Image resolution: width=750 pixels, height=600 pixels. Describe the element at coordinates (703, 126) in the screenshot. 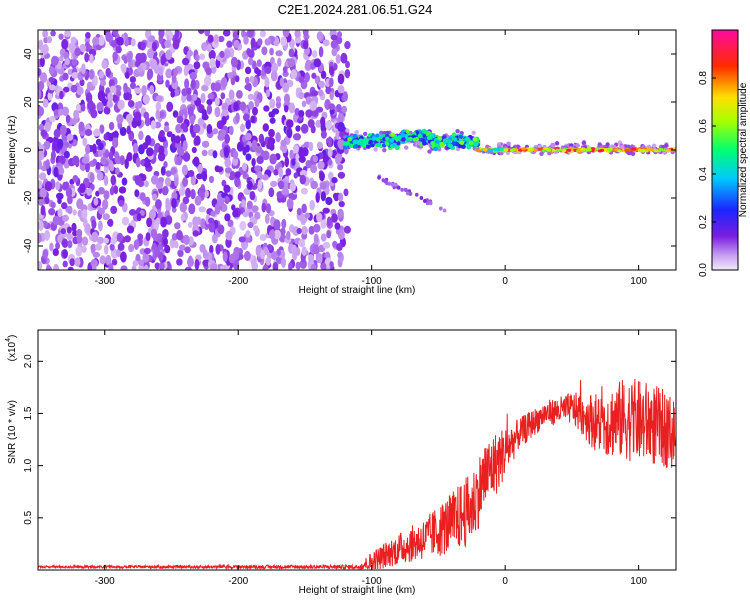

I see `colorbar-tick-label: 0.6` at that location.